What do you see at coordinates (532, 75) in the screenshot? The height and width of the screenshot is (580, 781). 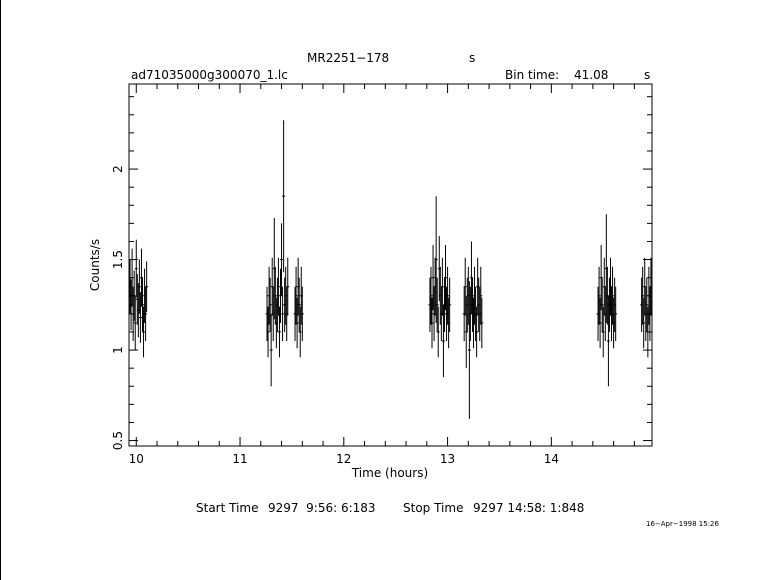 I see `bin-time-label: Bin time:` at bounding box center [532, 75].